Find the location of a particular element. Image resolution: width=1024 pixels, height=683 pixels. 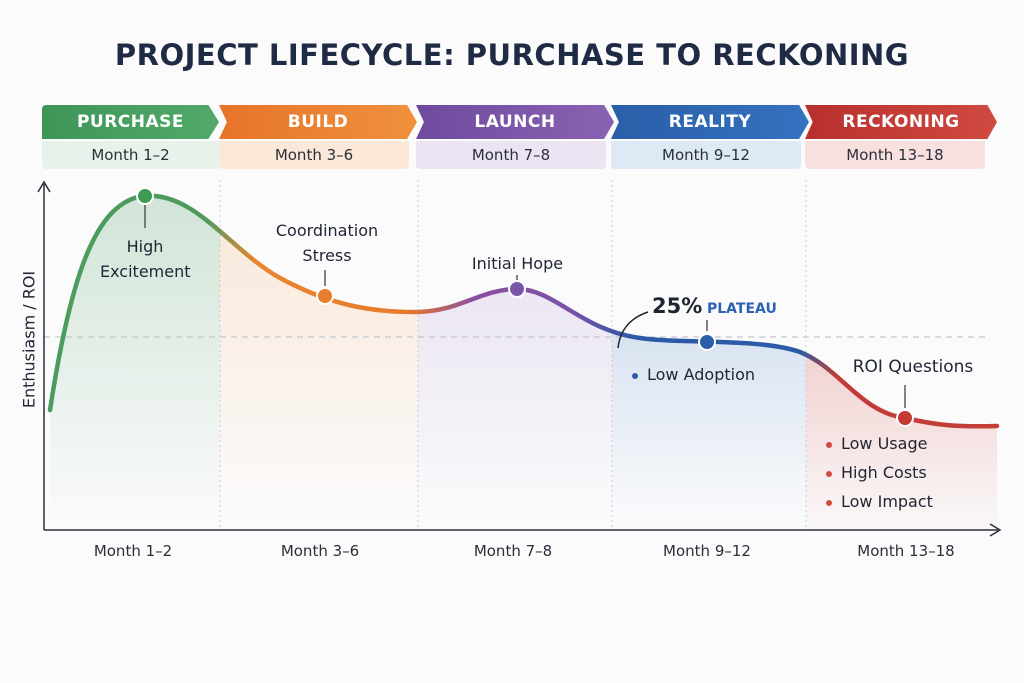

x-tick-label: Month 1–2 is located at coordinates (133, 551).